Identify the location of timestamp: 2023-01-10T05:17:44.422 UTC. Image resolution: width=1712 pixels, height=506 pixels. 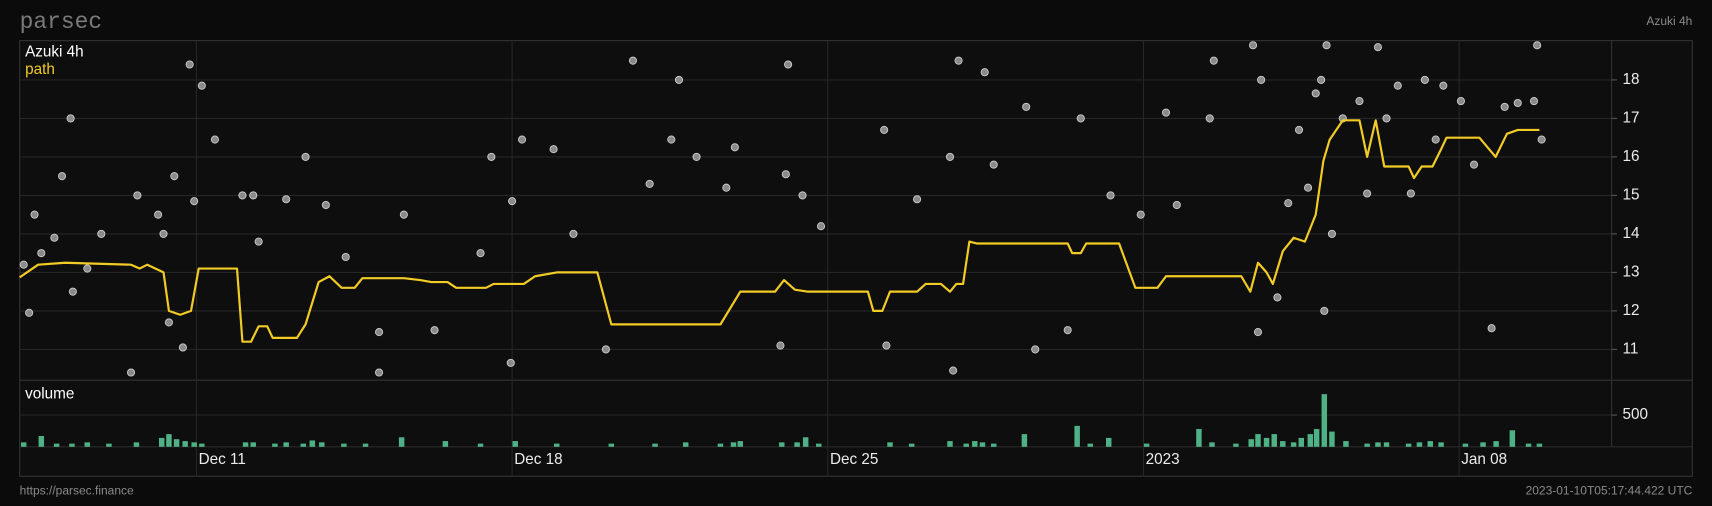
(1609, 491).